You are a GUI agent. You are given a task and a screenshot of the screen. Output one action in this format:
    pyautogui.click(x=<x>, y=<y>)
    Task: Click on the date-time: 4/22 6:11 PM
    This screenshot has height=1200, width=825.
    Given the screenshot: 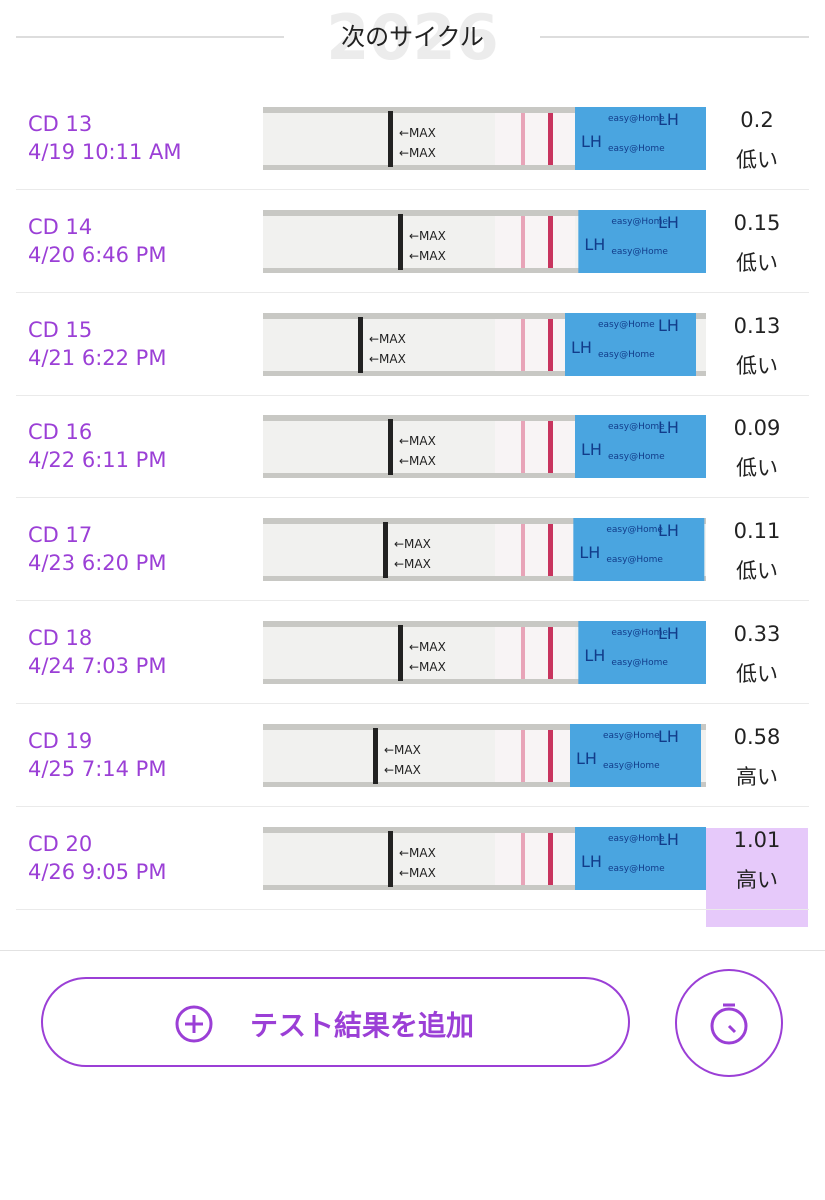 What is the action you would take?
    pyautogui.click(x=97, y=460)
    